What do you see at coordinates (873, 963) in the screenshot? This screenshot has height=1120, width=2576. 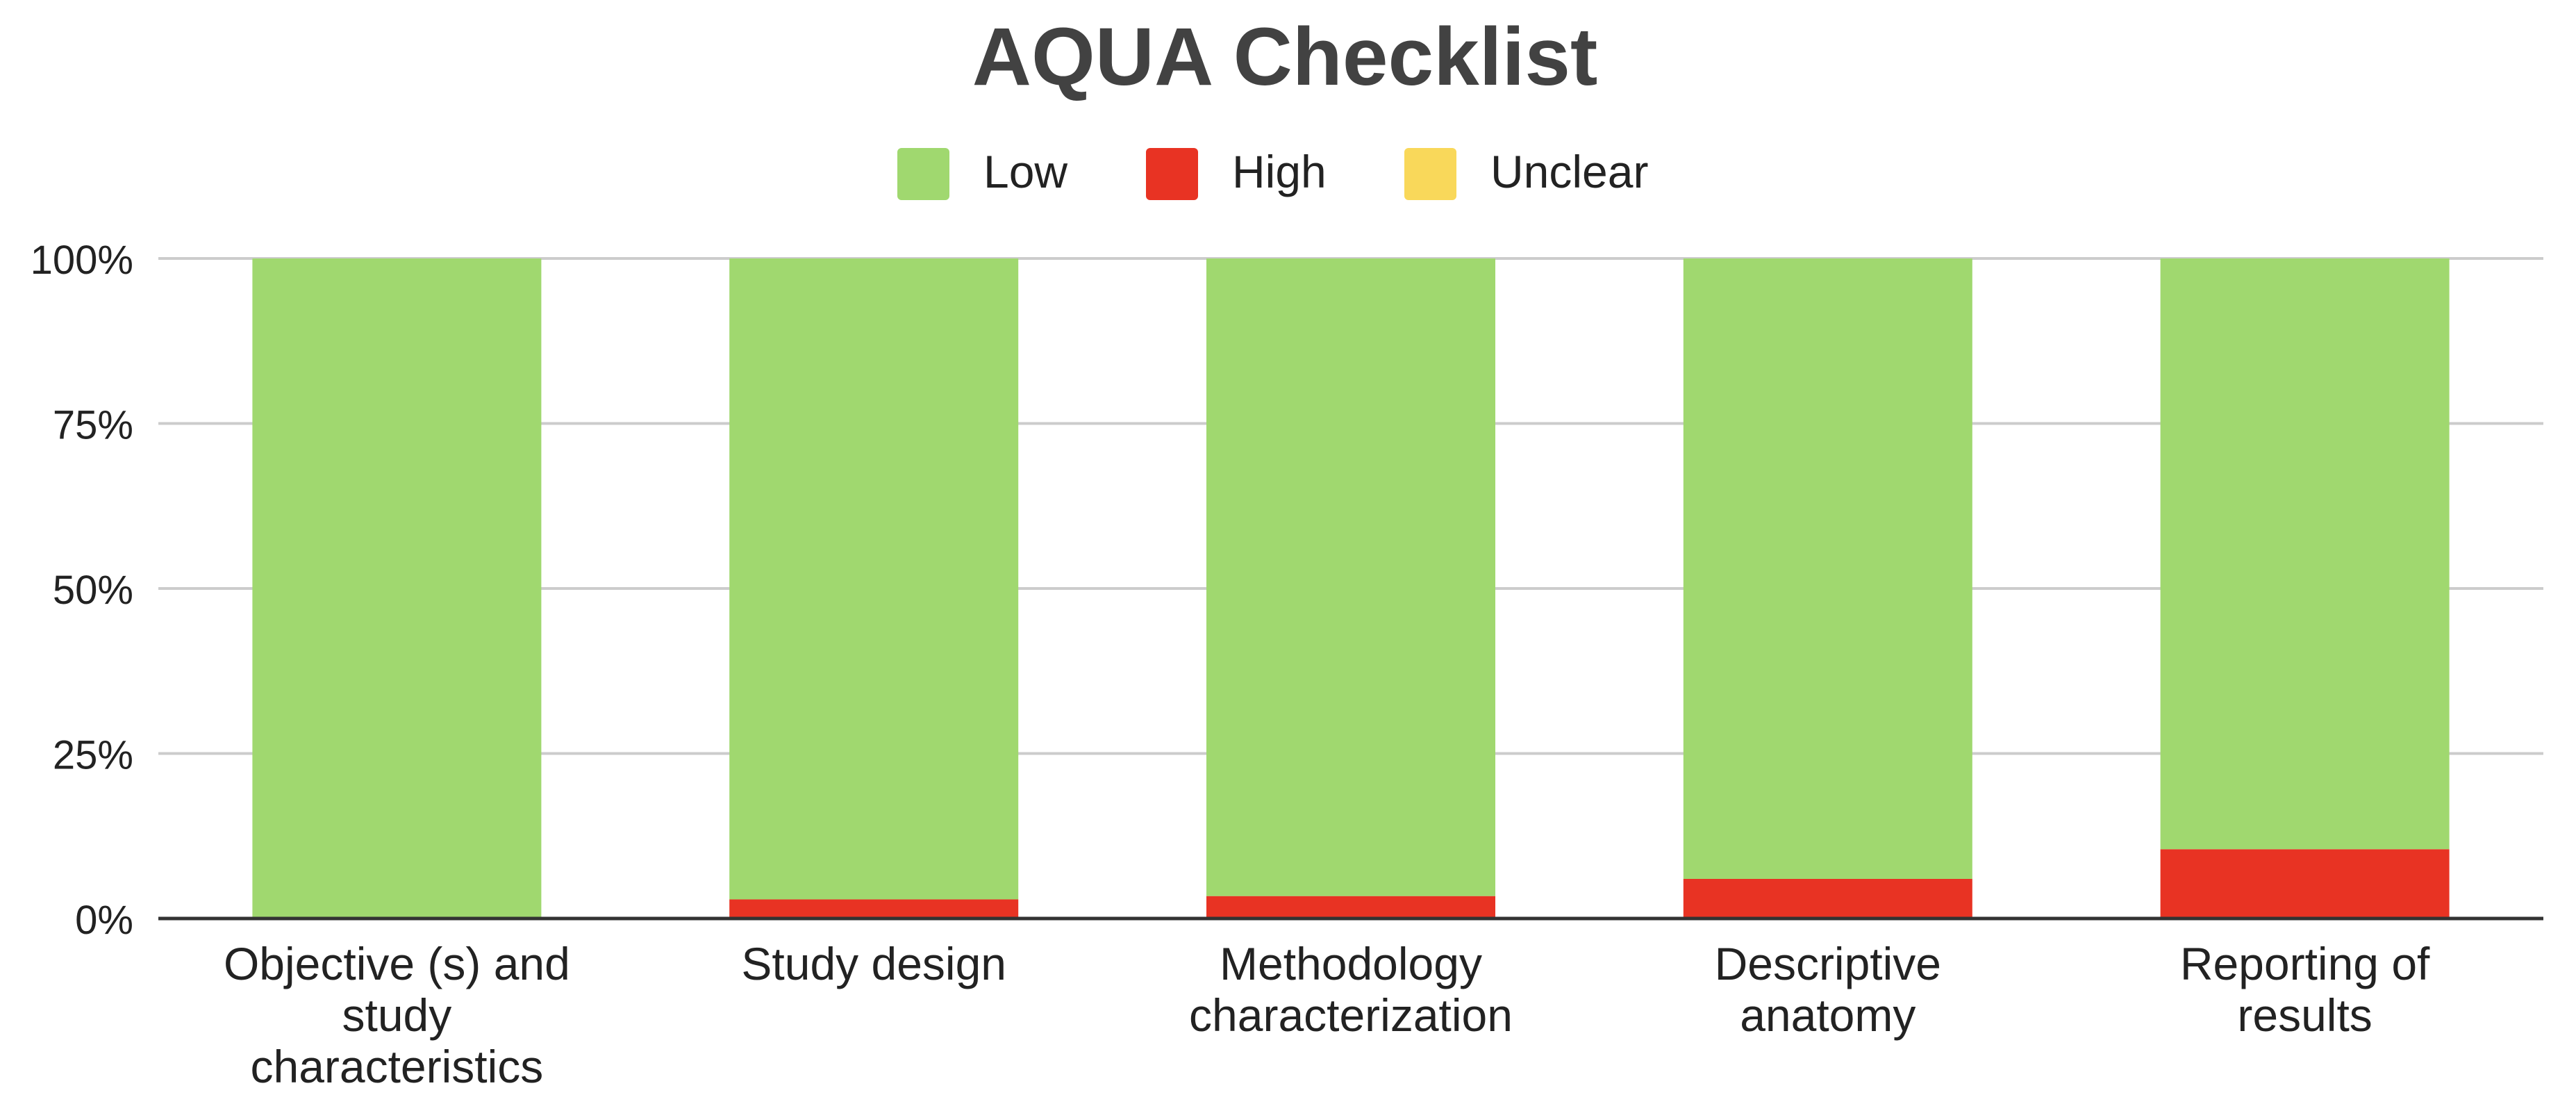 I see `x-category-label: Study design` at bounding box center [873, 963].